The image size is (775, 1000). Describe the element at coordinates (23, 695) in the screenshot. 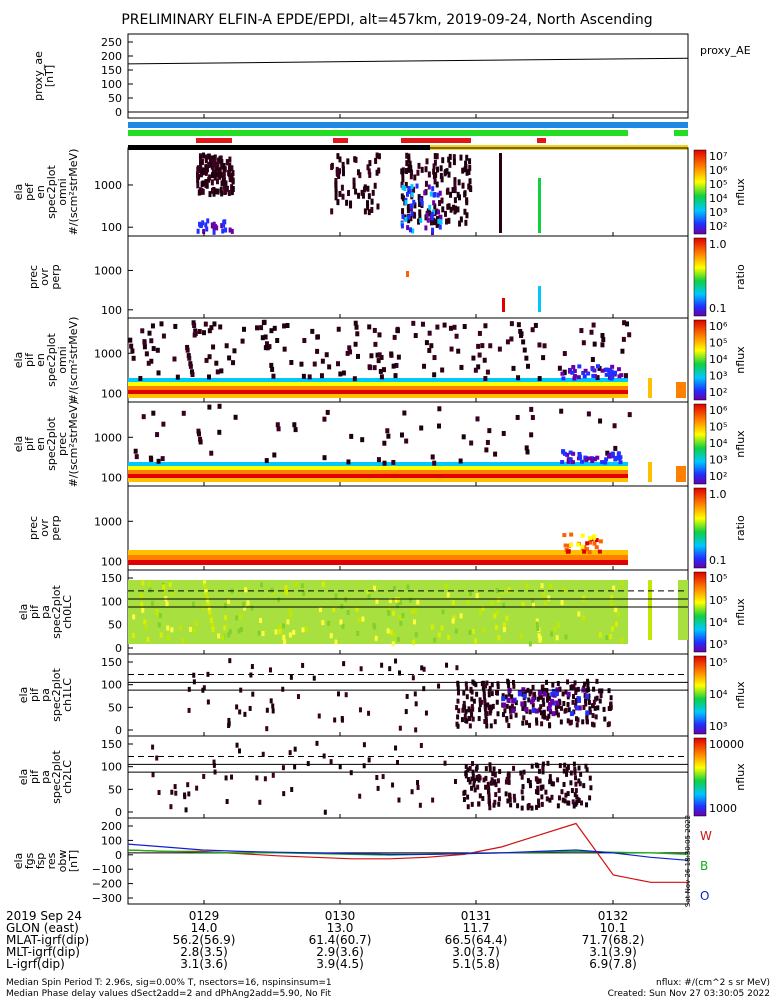

I see `panel-ylabel: ela` at that location.